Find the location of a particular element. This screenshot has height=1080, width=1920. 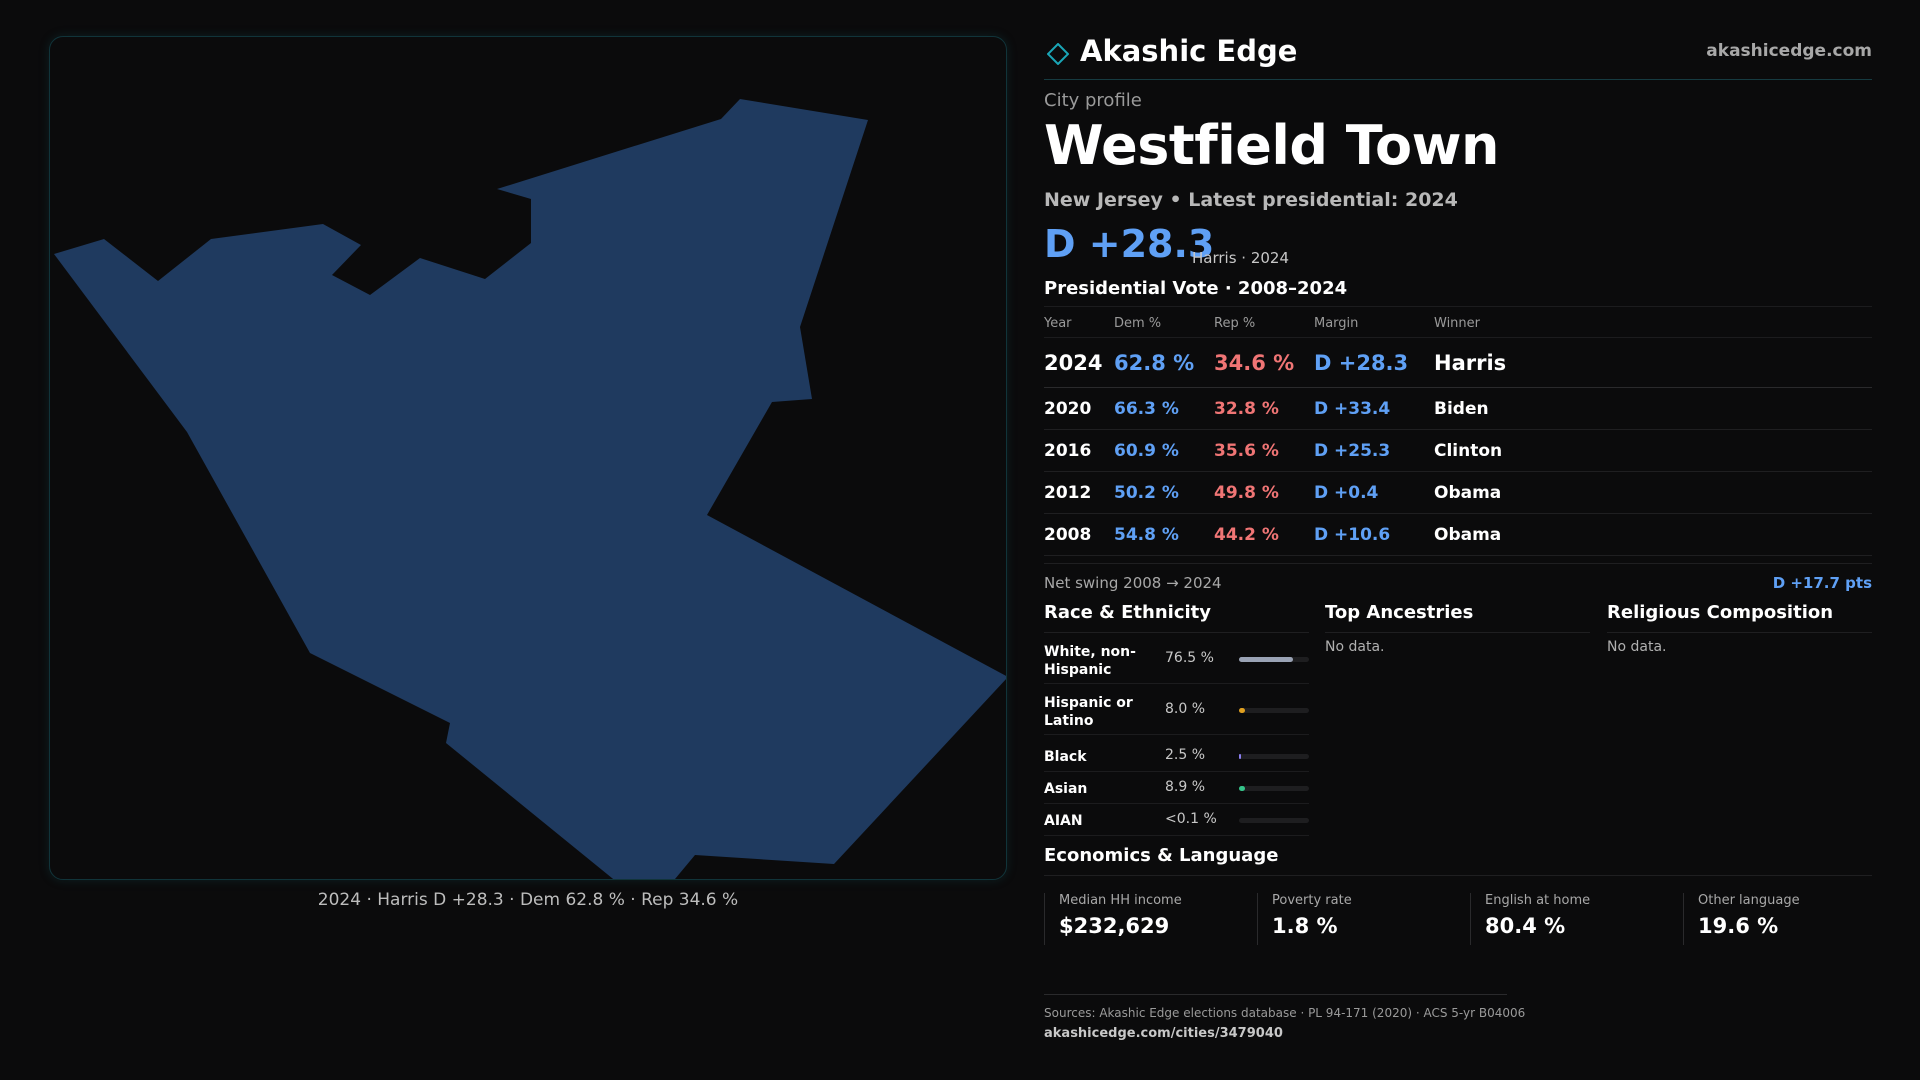

page-title: Westfield Town is located at coordinates (1271, 145).